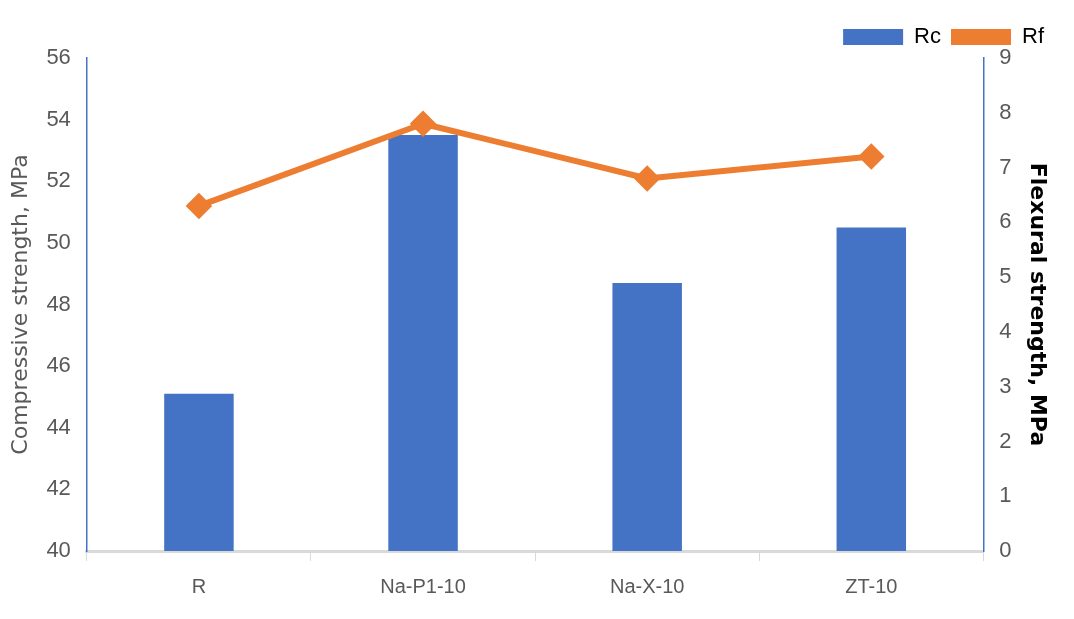 This screenshot has height=619, width=1074. Describe the element at coordinates (1005, 440) in the screenshot. I see `y2-tick-label: 2` at that location.